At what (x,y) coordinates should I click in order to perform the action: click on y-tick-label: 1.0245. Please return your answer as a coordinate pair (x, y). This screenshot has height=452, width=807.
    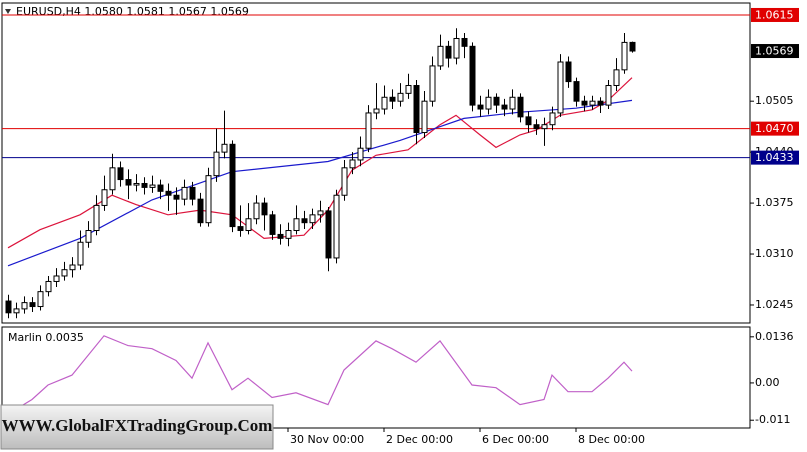
    Looking at the image, I should click on (774, 304).